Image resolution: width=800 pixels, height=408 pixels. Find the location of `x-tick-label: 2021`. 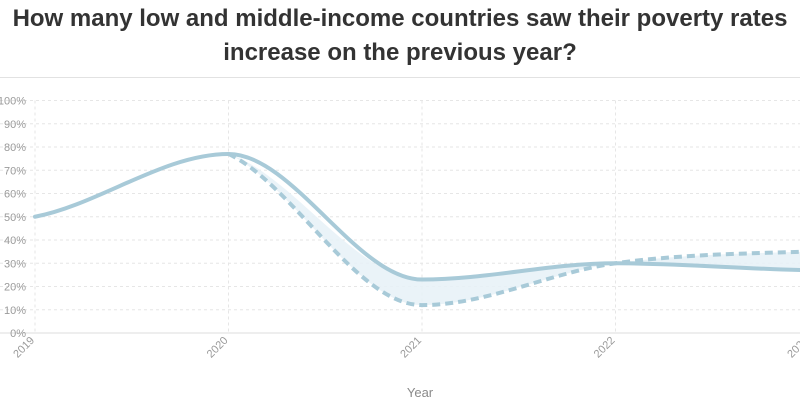

x-tick-label: 2021 is located at coordinates (411, 348).